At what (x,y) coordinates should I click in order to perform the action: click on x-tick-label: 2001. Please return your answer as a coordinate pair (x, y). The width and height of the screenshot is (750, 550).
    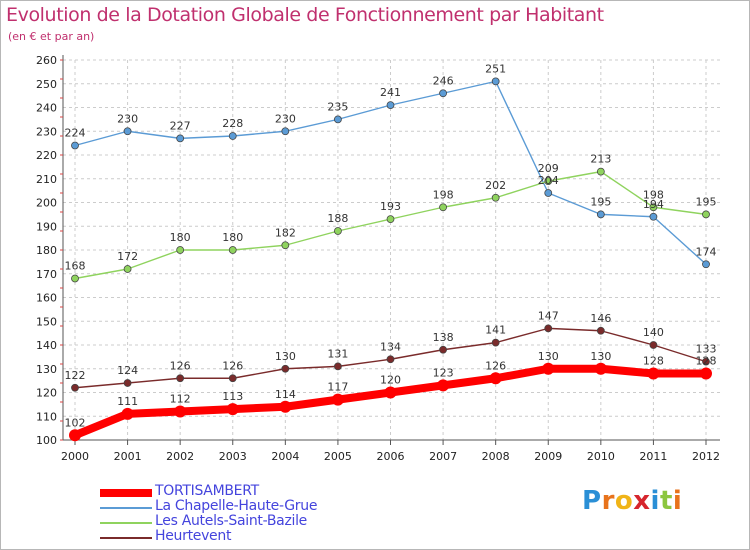
    Looking at the image, I should click on (128, 456).